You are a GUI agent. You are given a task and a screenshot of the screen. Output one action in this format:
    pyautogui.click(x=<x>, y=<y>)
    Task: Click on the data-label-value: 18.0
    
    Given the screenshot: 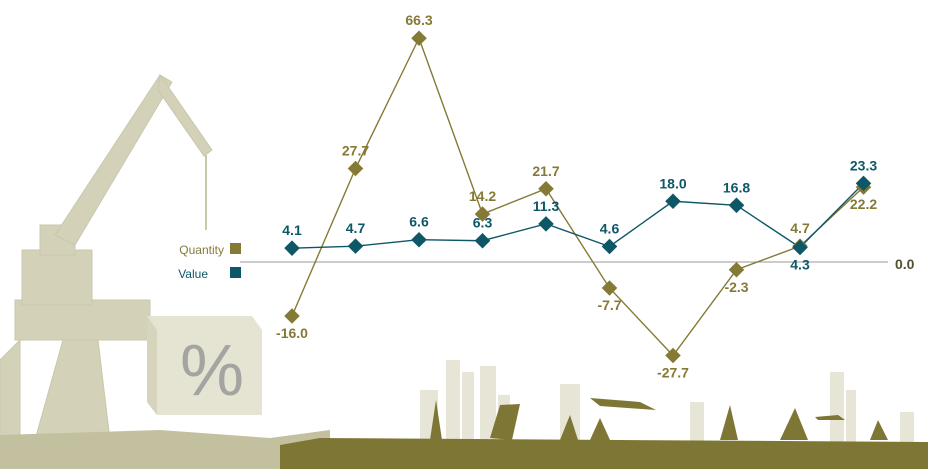 What is the action you would take?
    pyautogui.click(x=672, y=183)
    